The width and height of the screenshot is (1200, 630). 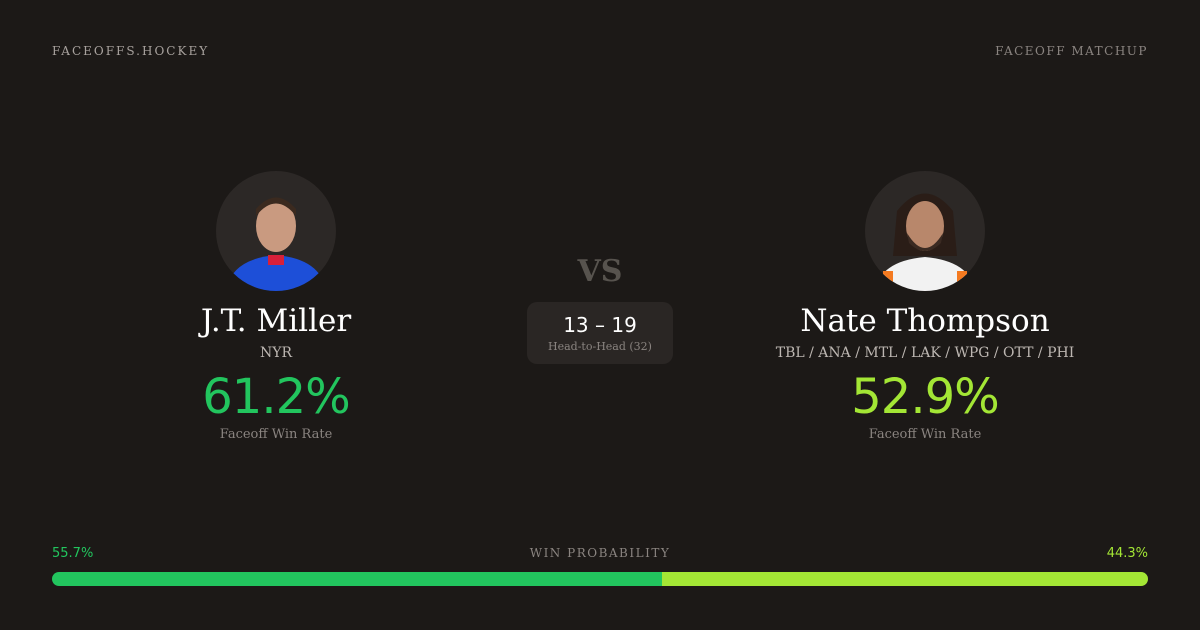 I want to click on win-rate: 61.2%, so click(x=276, y=397).